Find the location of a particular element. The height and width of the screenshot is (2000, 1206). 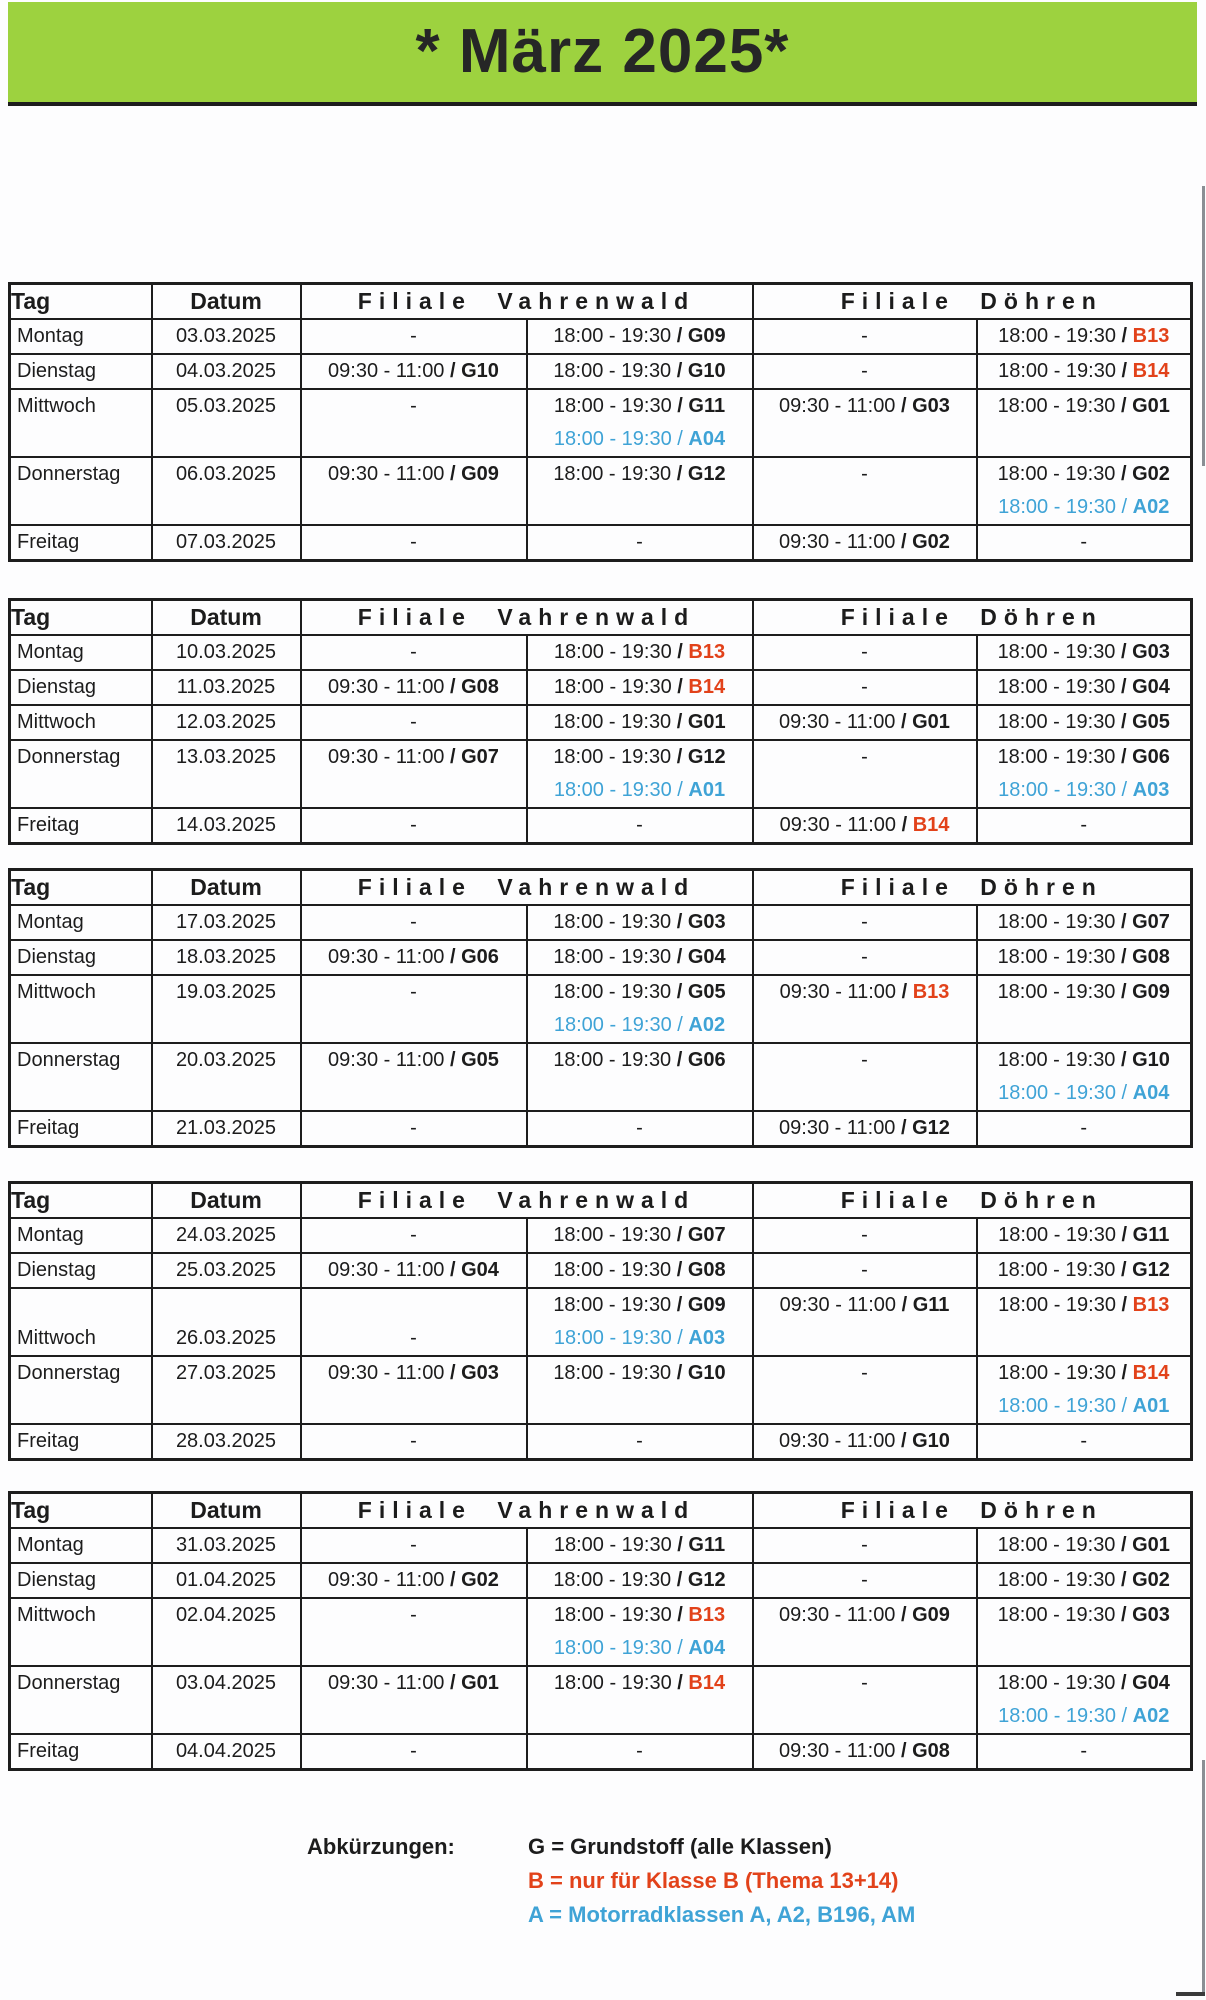

session-code: G02 is located at coordinates (480, 1580).